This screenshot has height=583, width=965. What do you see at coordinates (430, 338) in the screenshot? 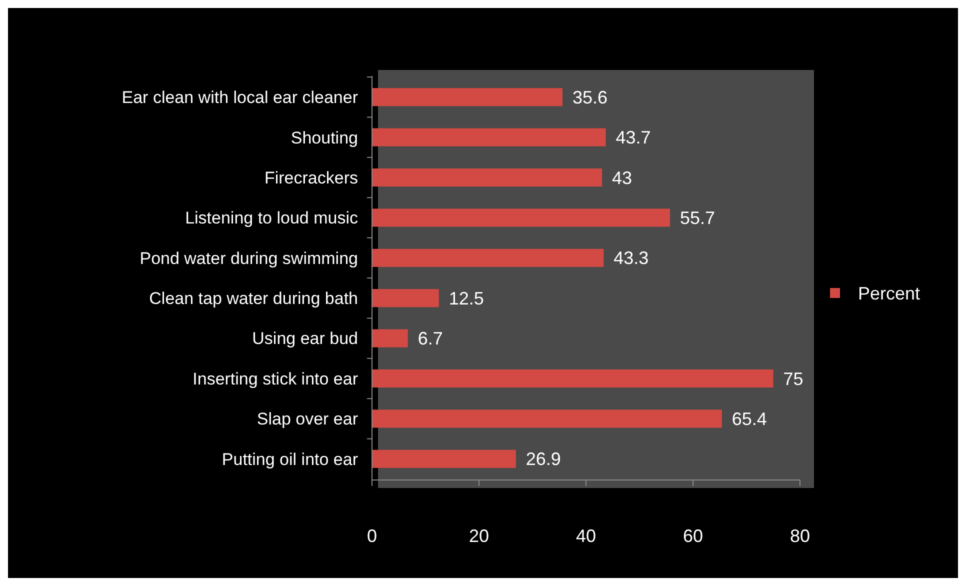
I see `data-label: 6.7` at bounding box center [430, 338].